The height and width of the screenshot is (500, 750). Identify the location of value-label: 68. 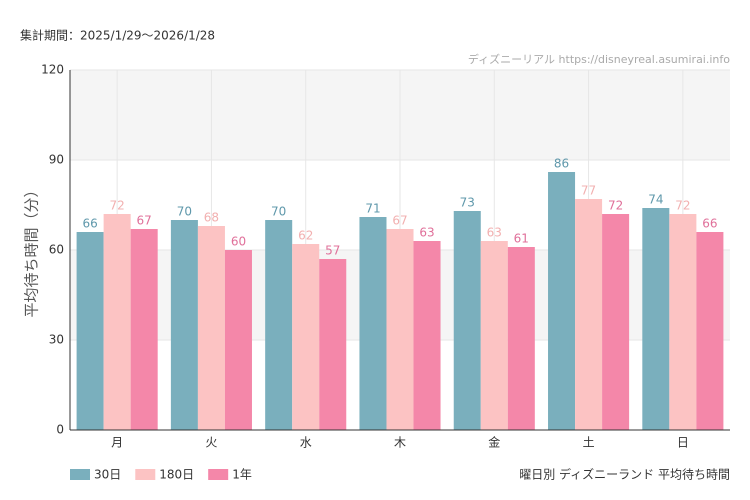
(211, 218).